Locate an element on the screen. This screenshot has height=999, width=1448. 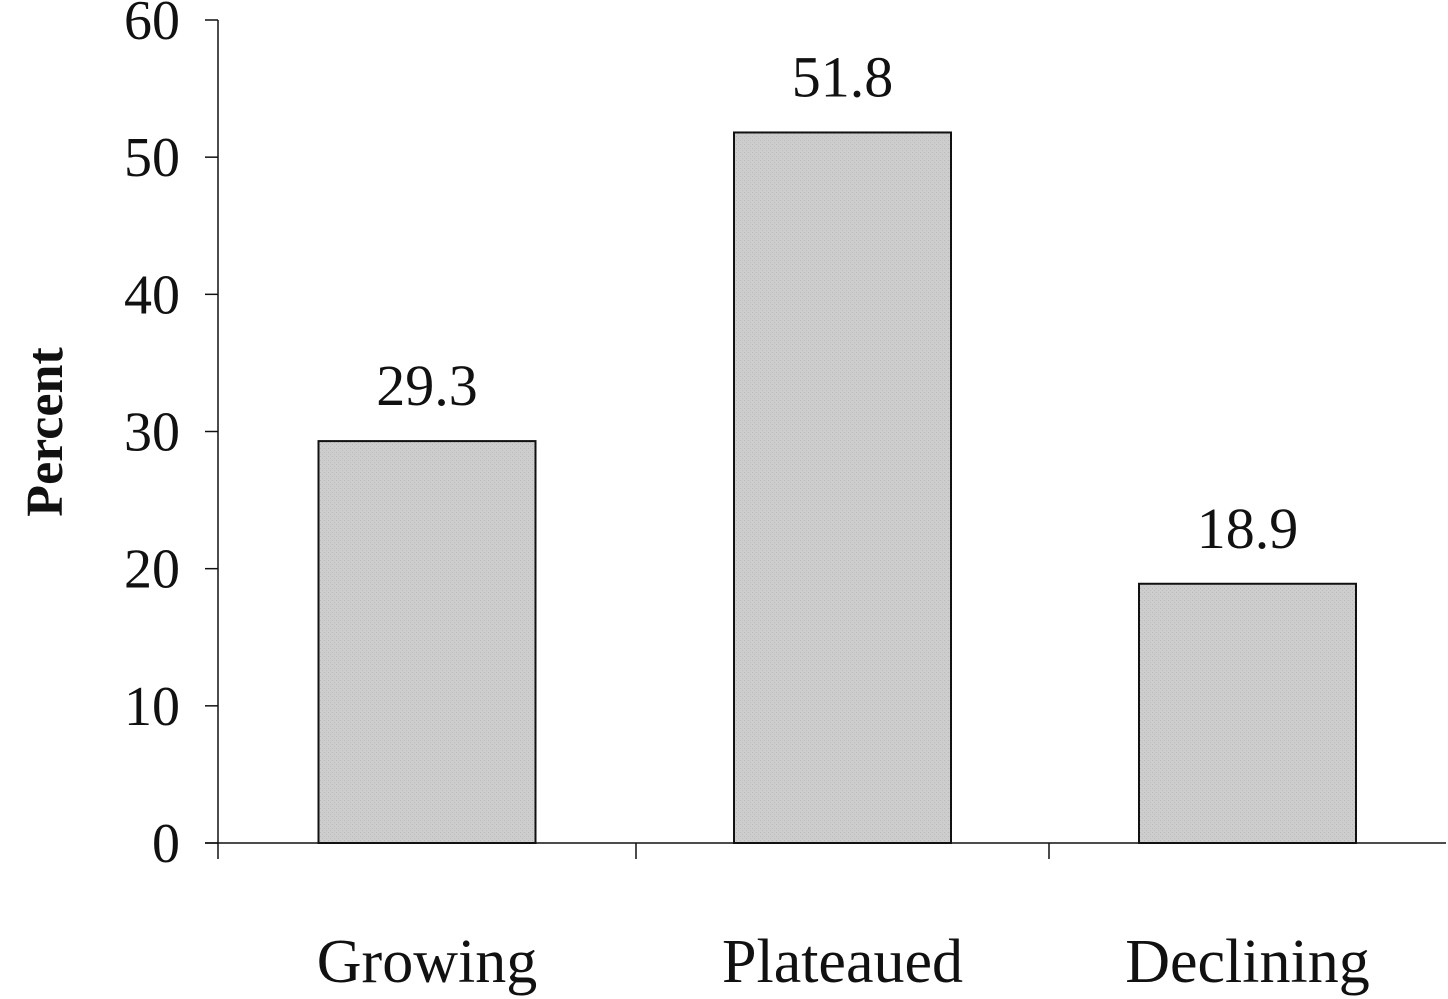
y-tick-label: 50 is located at coordinates (152, 158).